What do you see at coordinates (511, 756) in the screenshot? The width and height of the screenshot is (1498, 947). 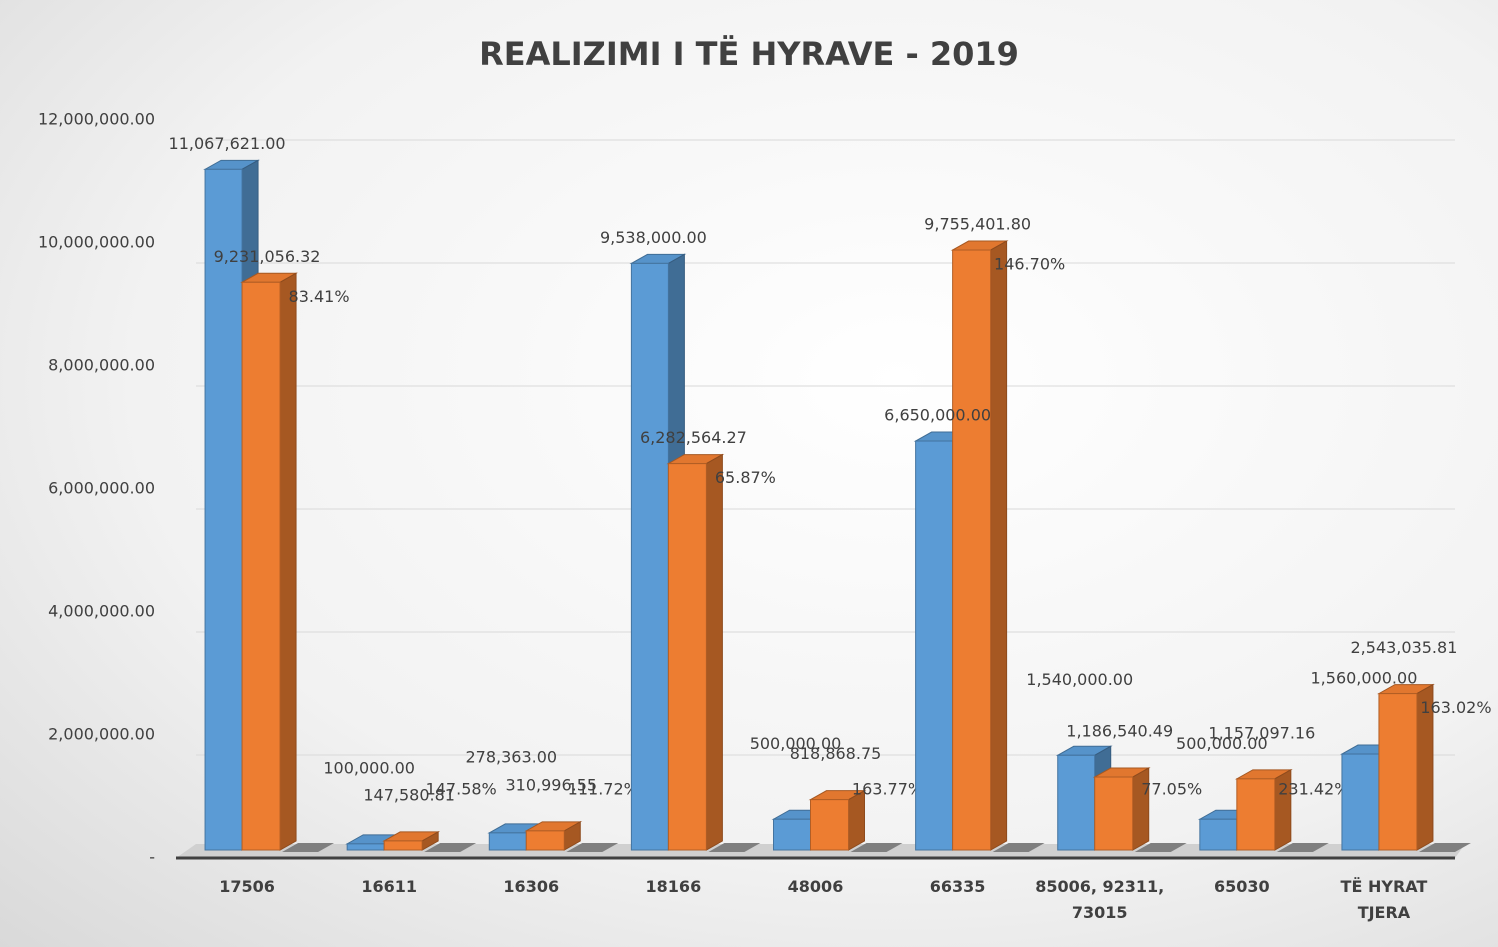 I see `data-label: 278,363.00` at bounding box center [511, 756].